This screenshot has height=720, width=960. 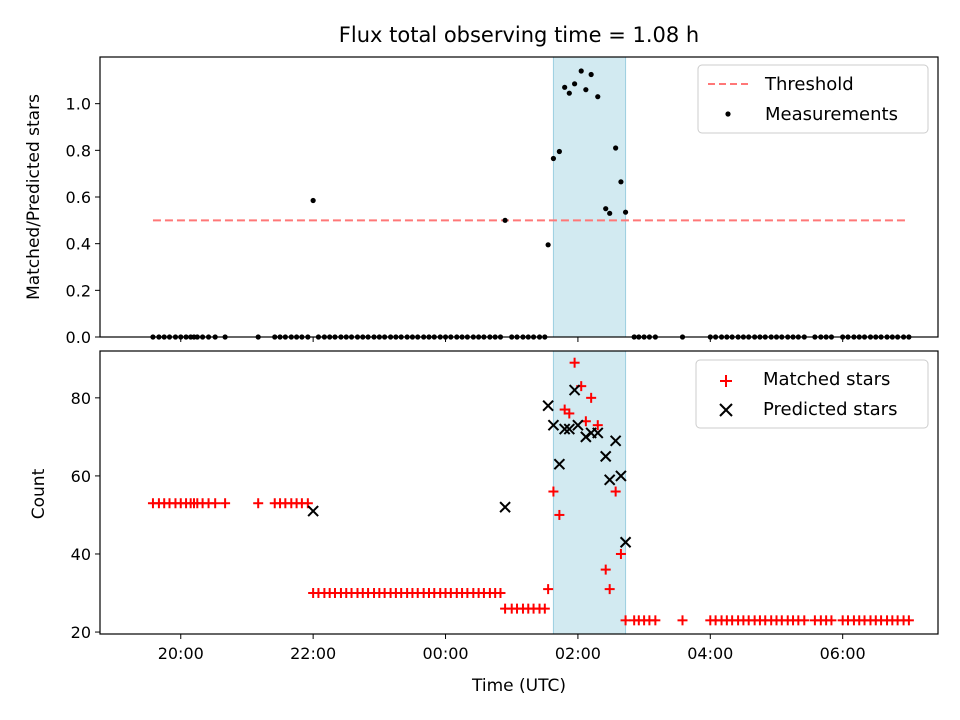 I want to click on y-tick-label: 20, so click(x=81, y=632).